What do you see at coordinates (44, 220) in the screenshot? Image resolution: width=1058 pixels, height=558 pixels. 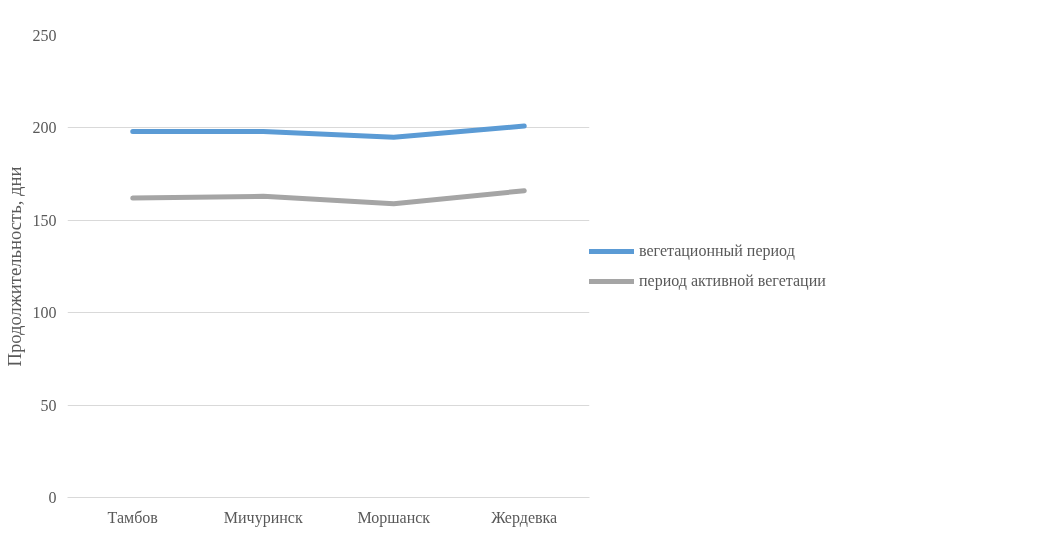 I see `y-tick-label: 150` at bounding box center [44, 220].